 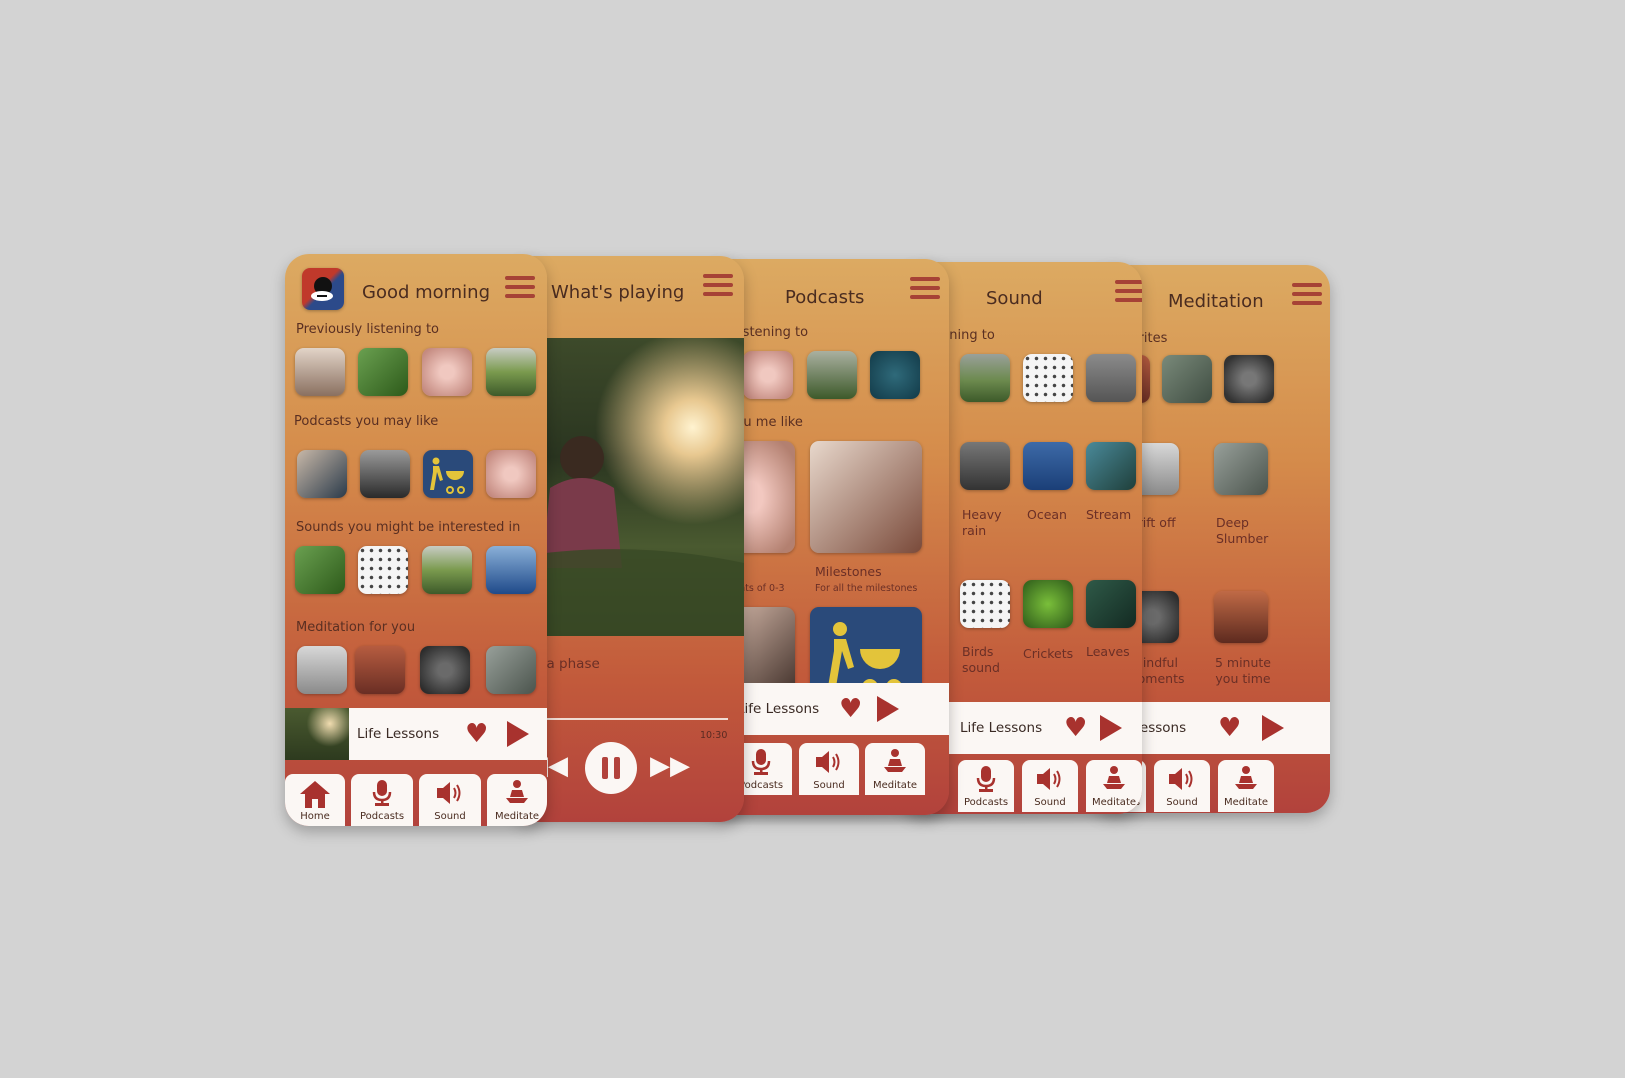 What do you see at coordinates (618, 292) in the screenshot?
I see `page-title: What's playing` at bounding box center [618, 292].